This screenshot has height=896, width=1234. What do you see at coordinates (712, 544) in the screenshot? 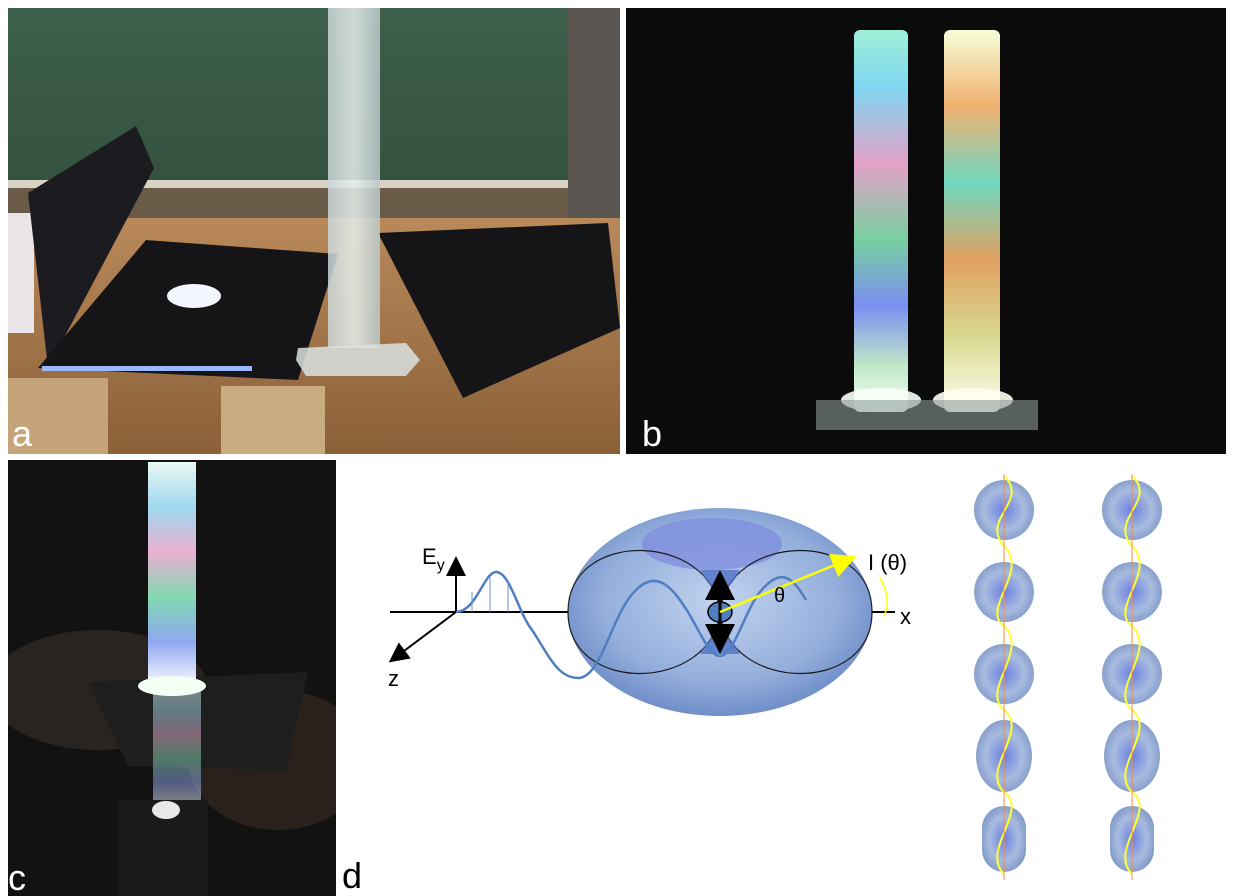
I see `torus-top-opening` at bounding box center [712, 544].